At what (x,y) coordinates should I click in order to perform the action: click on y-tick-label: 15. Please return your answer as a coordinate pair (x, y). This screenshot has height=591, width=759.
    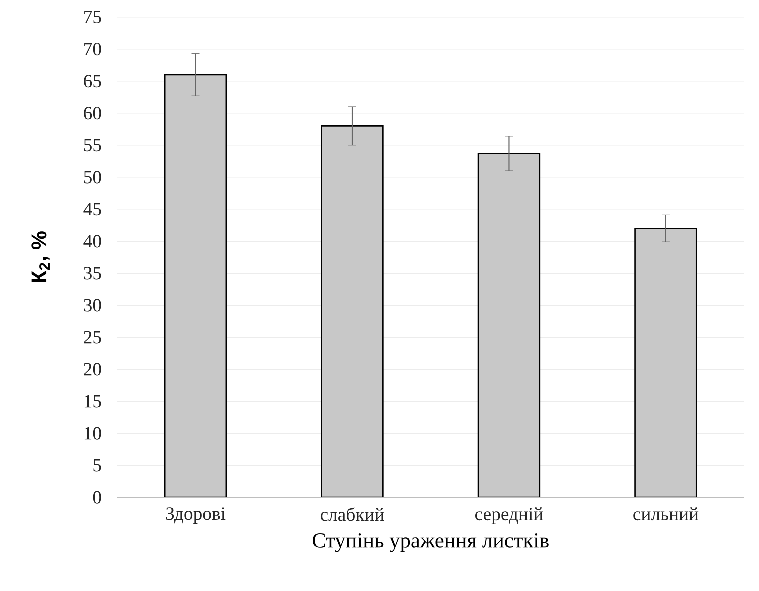
    Looking at the image, I should click on (93, 401).